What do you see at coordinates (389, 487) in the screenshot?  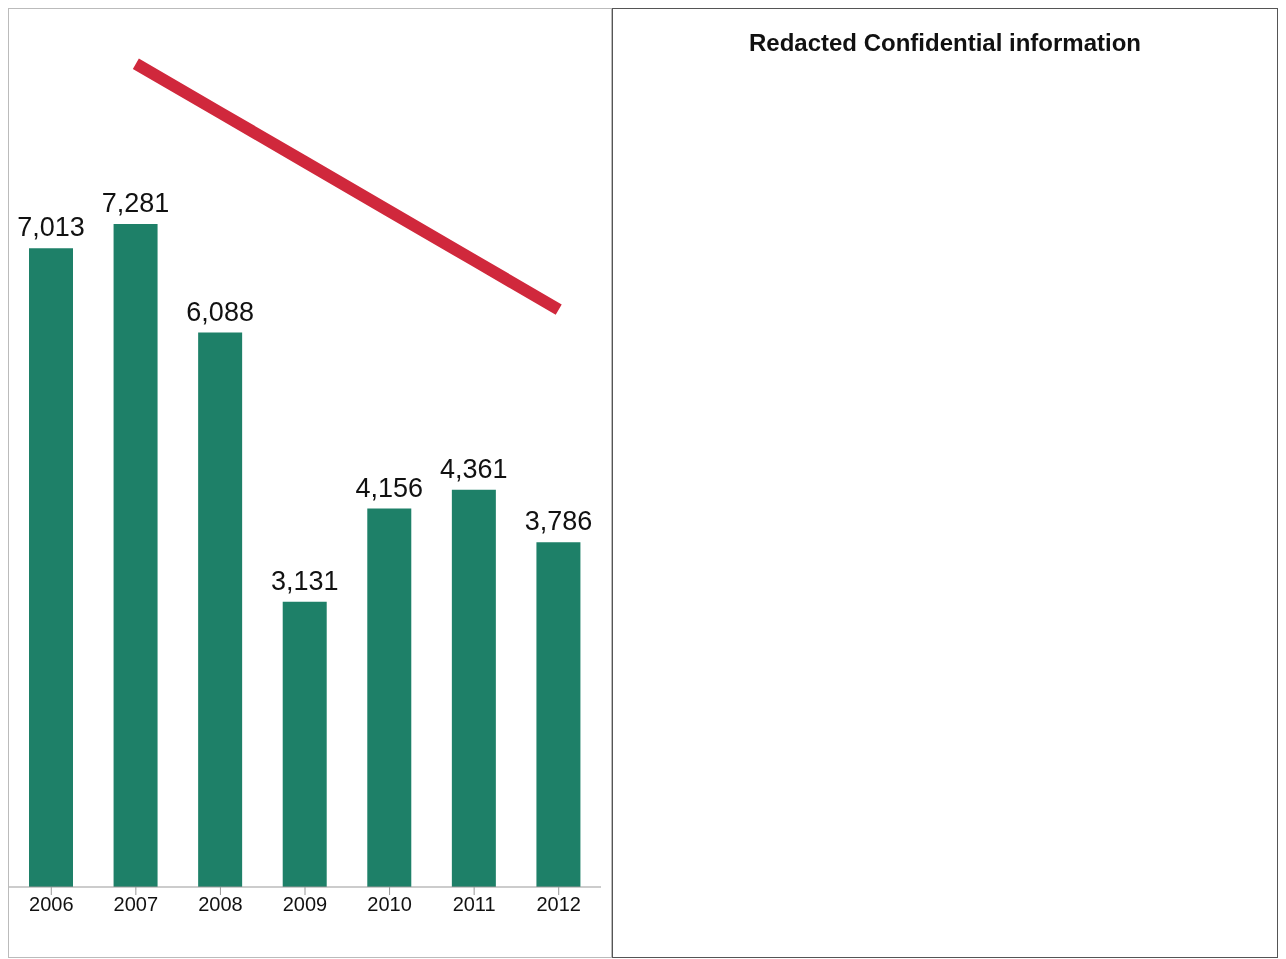 I see `data-label: 4,156` at bounding box center [389, 487].